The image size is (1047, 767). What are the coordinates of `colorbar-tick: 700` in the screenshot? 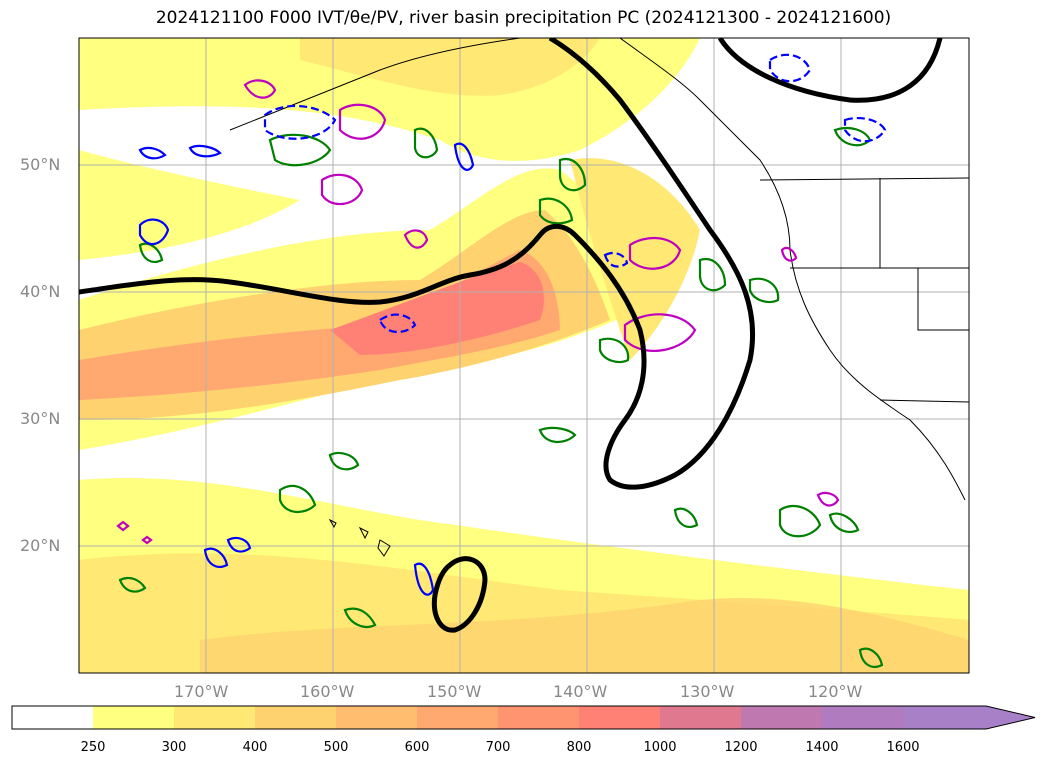 It's located at (498, 747).